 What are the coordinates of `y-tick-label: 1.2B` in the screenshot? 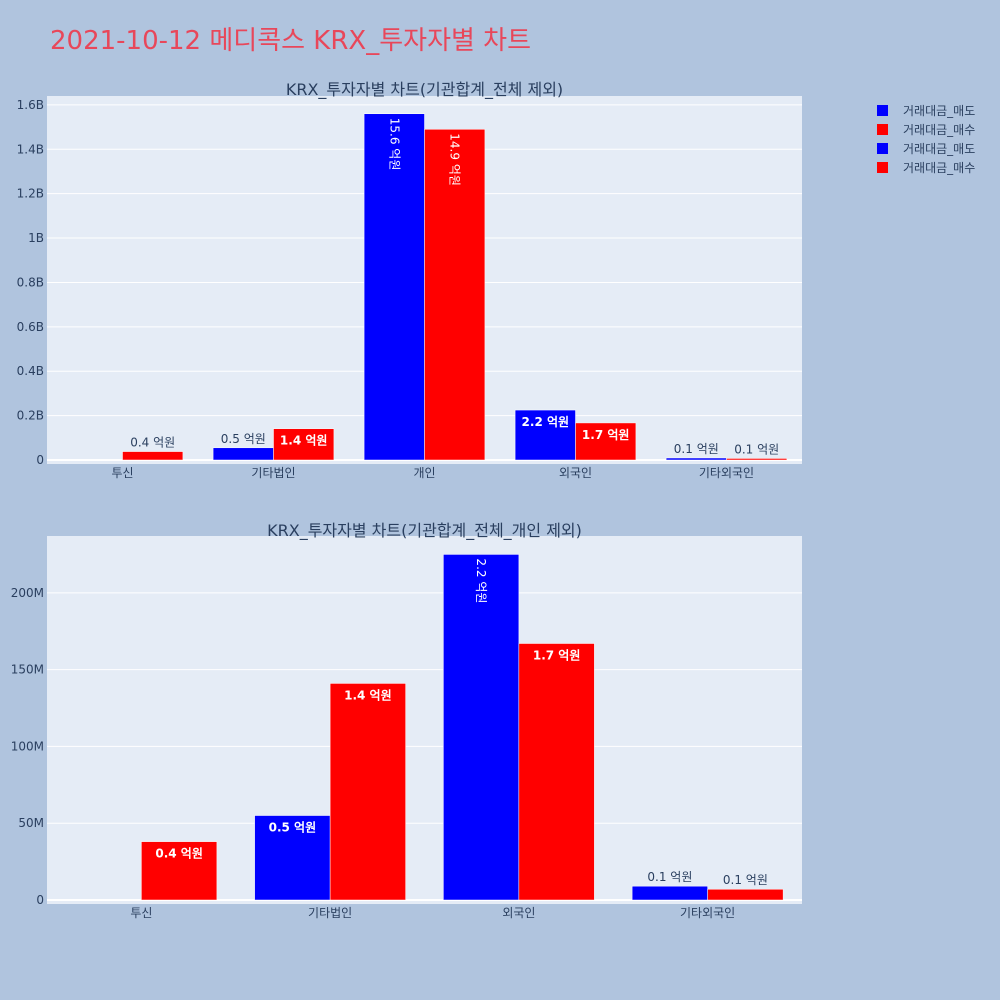 It's located at (30, 194).